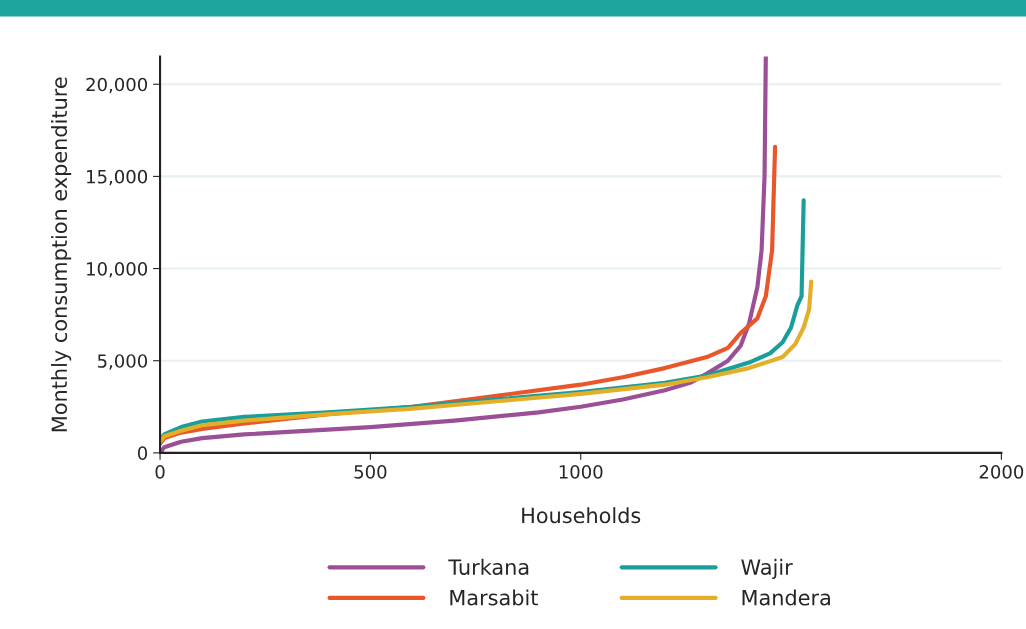 Image resolution: width=1026 pixels, height=629 pixels. Describe the element at coordinates (117, 270) in the screenshot. I see `y-tick-label: 10,000` at that location.